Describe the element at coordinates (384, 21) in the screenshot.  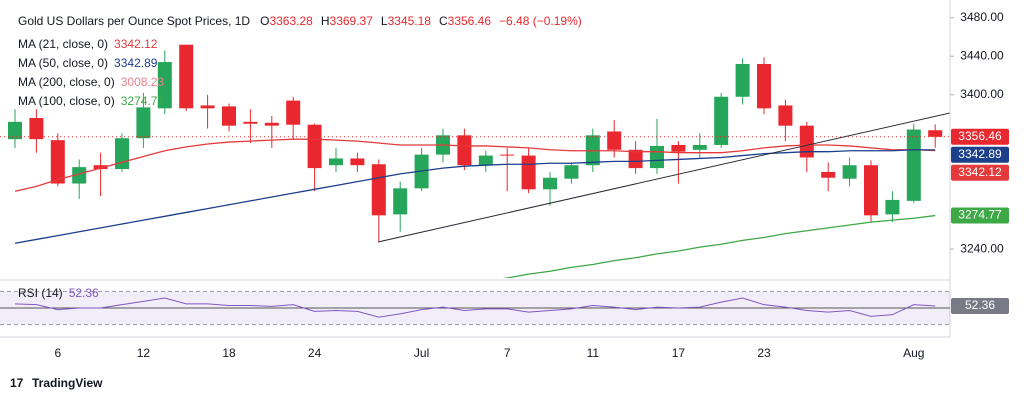
I see `ohlc-key: L` at that location.